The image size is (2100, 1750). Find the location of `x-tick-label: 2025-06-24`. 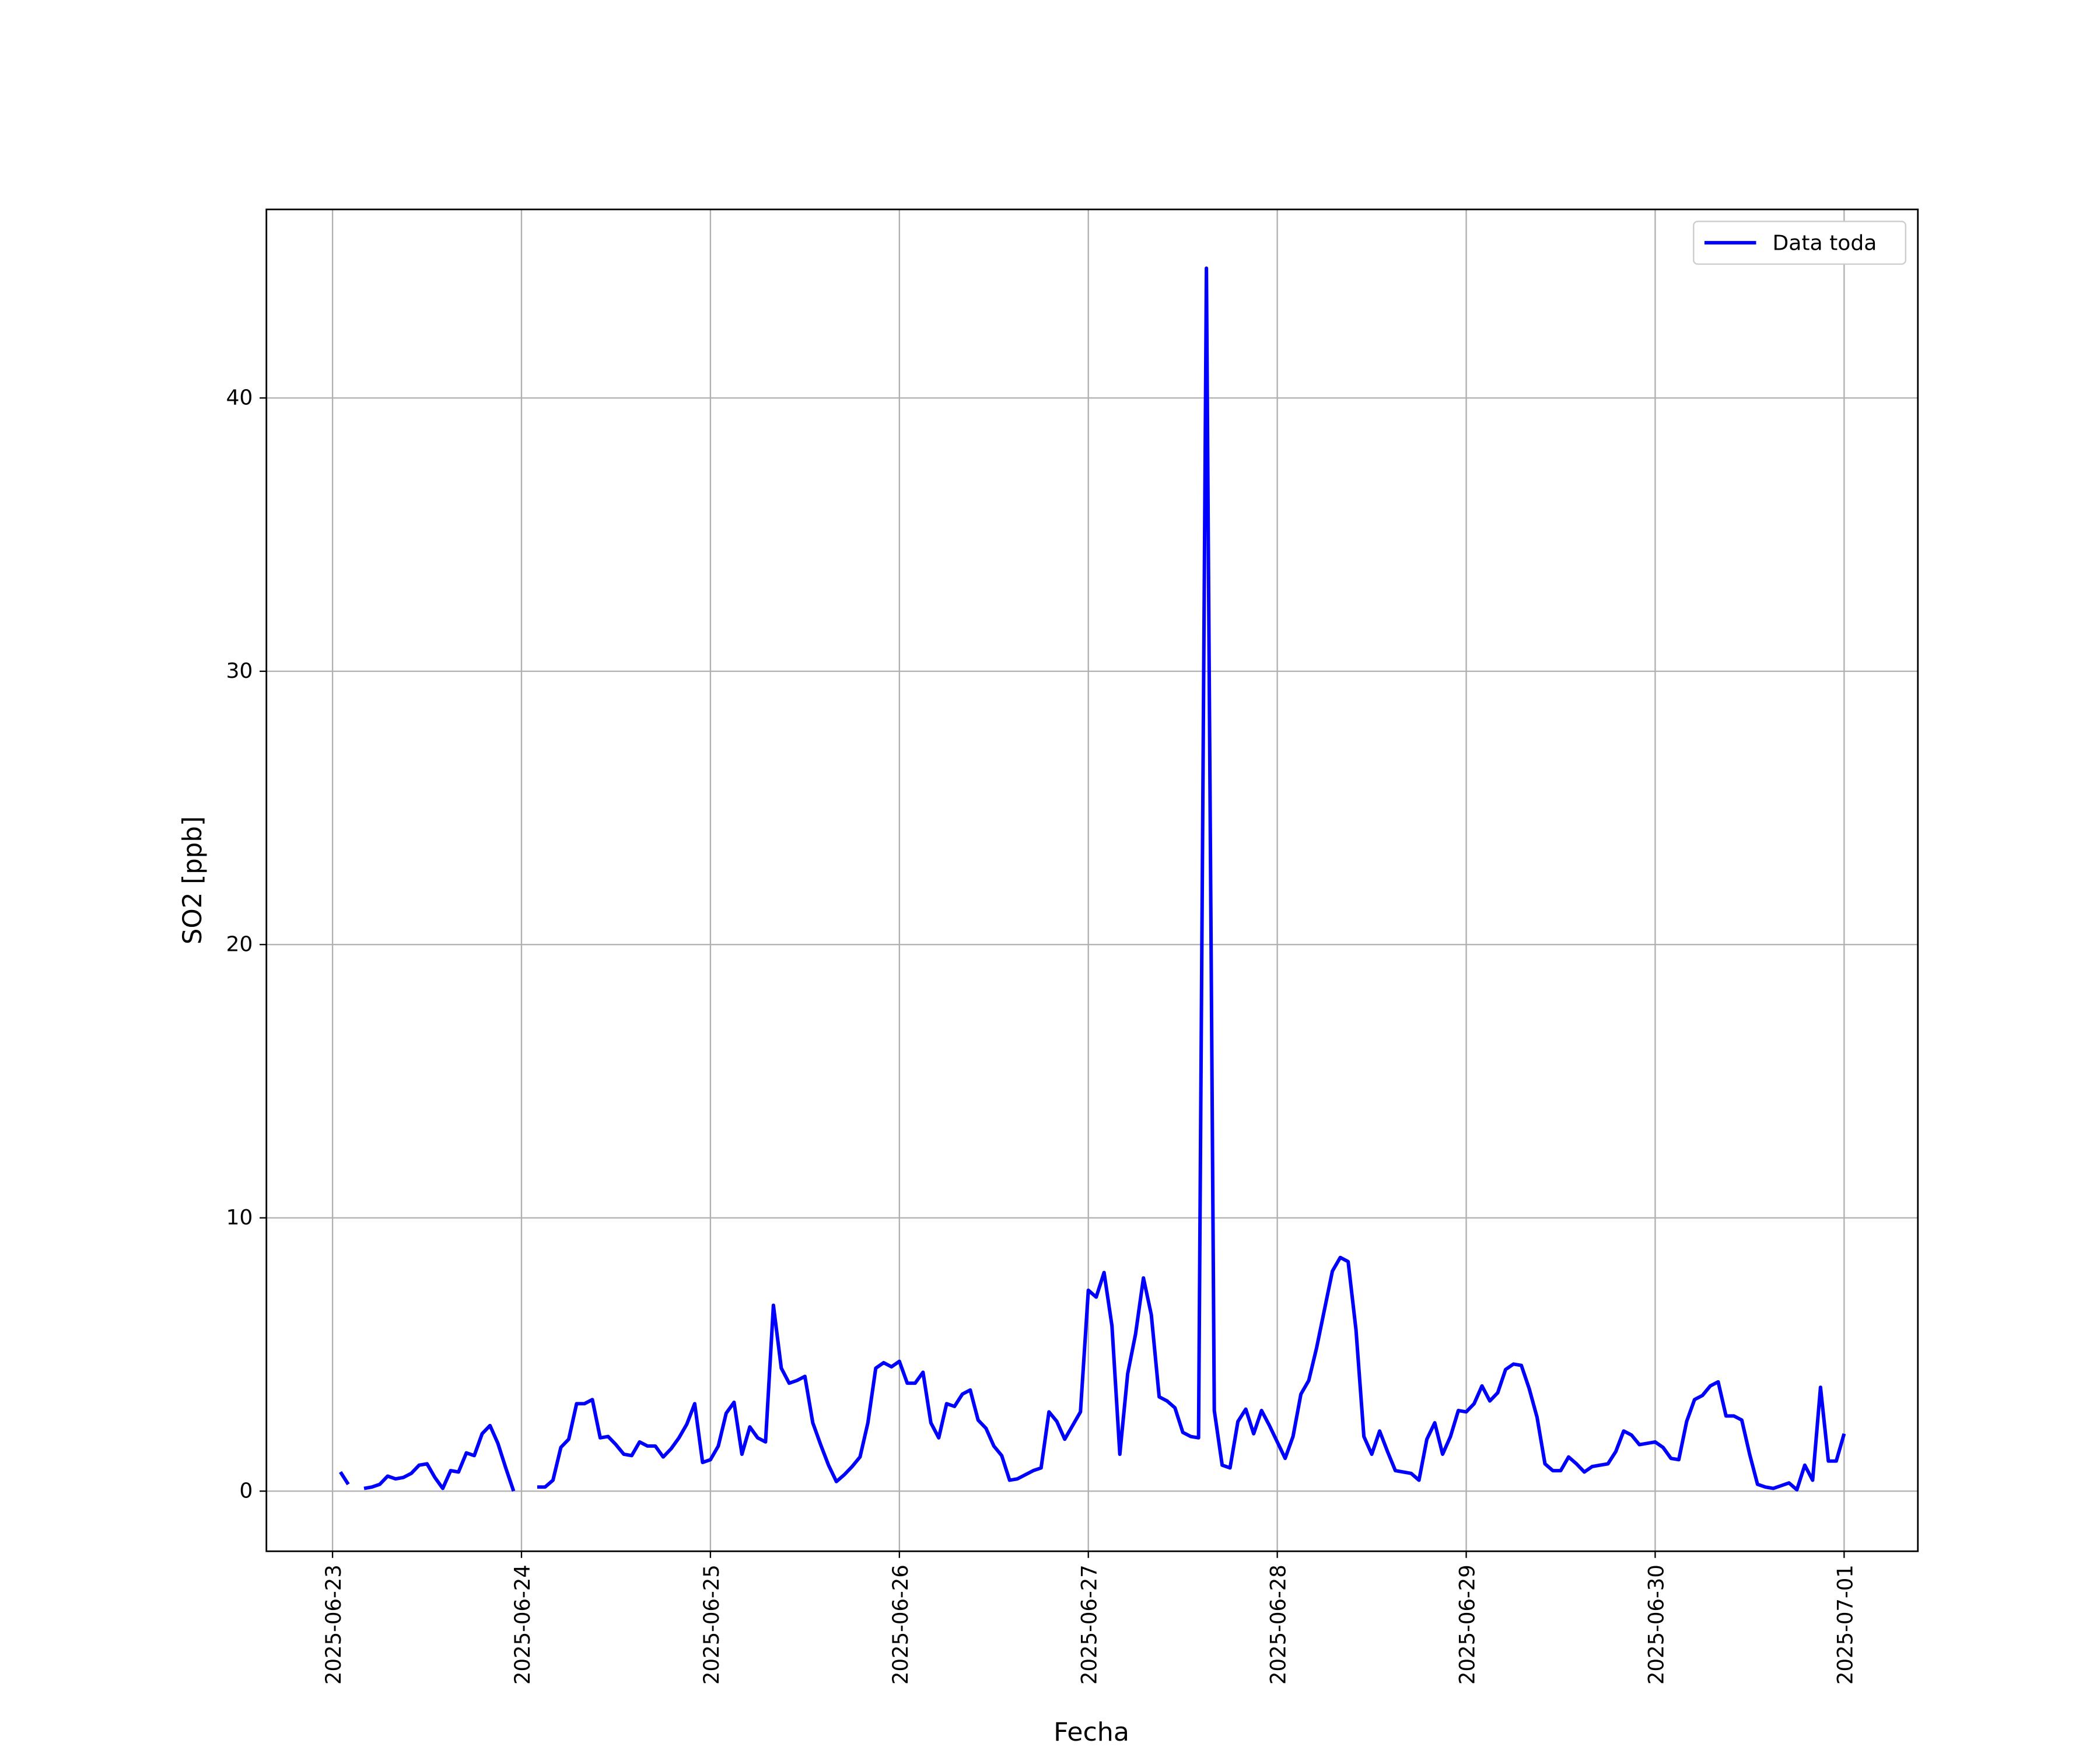

x-tick-label: 2025-06-24 is located at coordinates (523, 1624).